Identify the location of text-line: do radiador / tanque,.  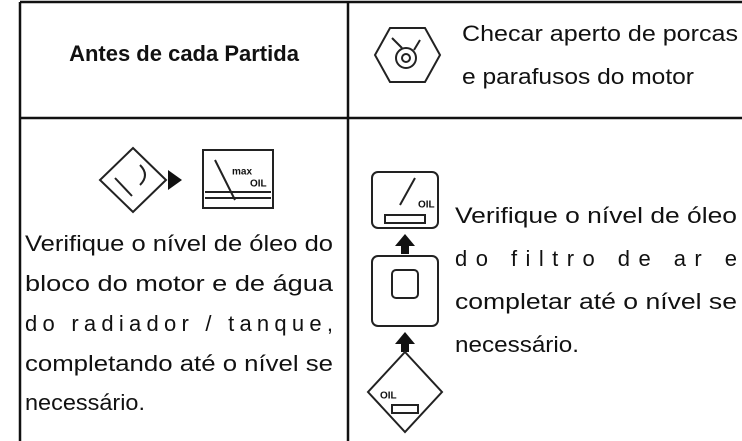
(179, 323).